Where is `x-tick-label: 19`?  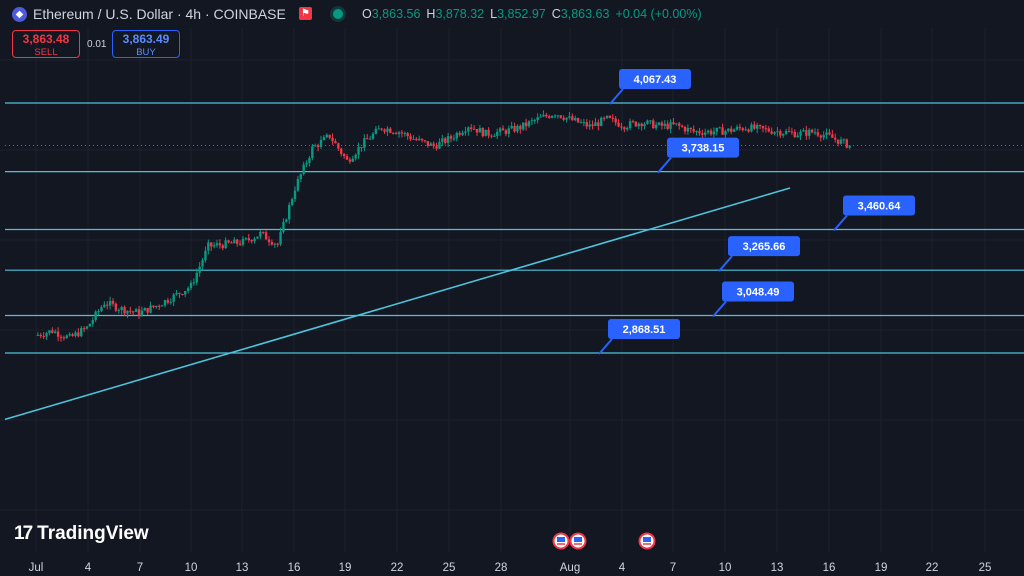
x-tick-label: 19 is located at coordinates (345, 568).